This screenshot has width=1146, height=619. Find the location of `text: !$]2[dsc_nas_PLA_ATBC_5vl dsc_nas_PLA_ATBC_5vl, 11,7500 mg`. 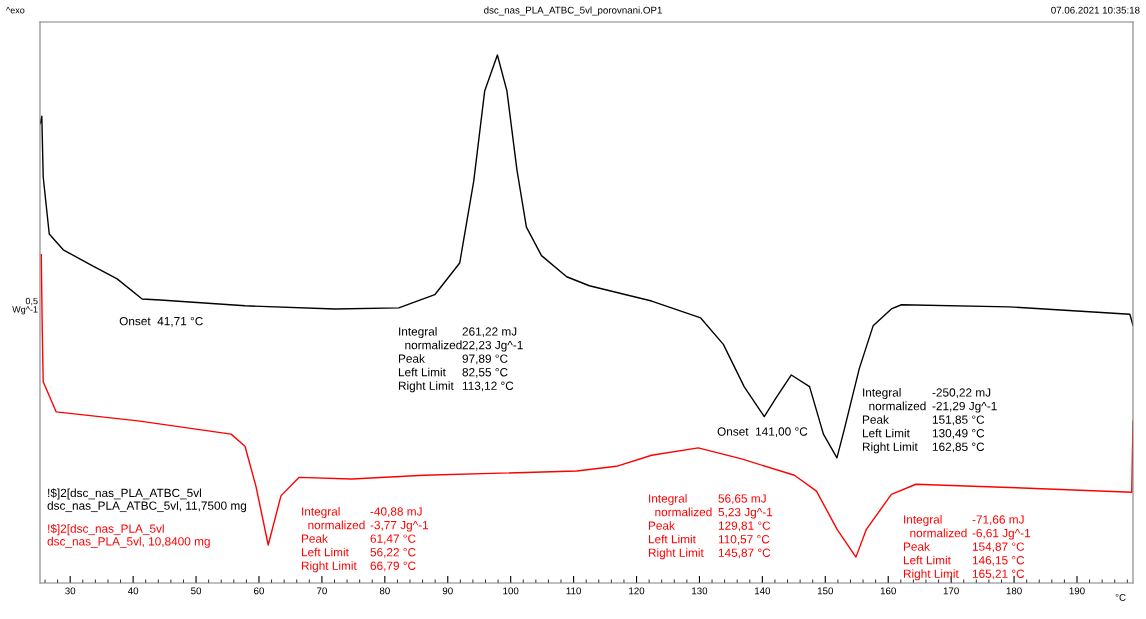

text: !$]2[dsc_nas_PLA_ATBC_5vl dsc_nas_PLA_ATBC_5vl, 11,7500 mg is located at coordinates (147, 500).